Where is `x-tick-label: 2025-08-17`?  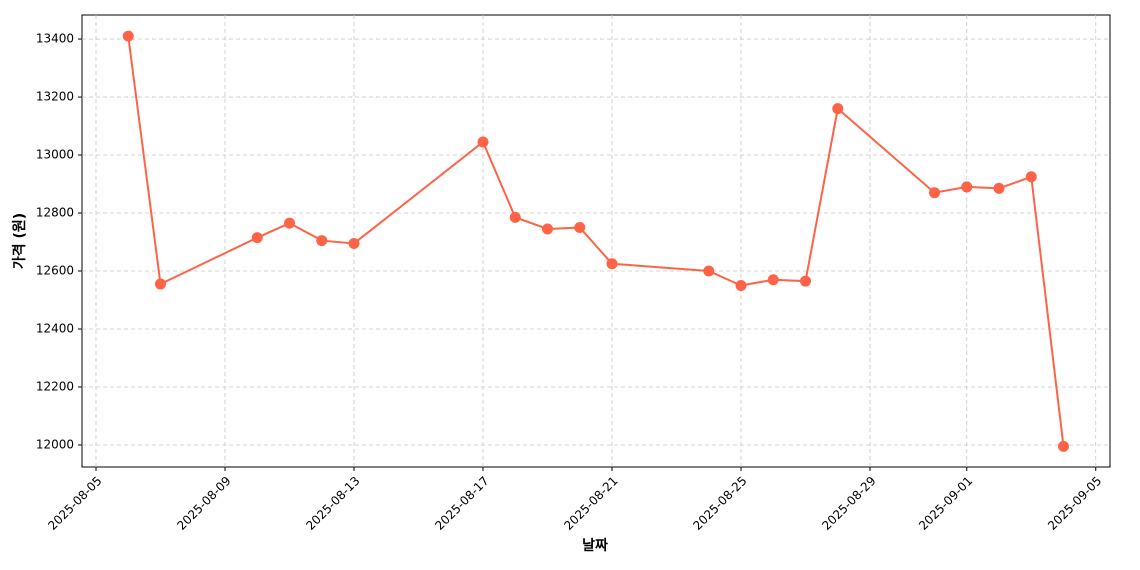 x-tick-label: 2025-08-17 is located at coordinates (461, 503).